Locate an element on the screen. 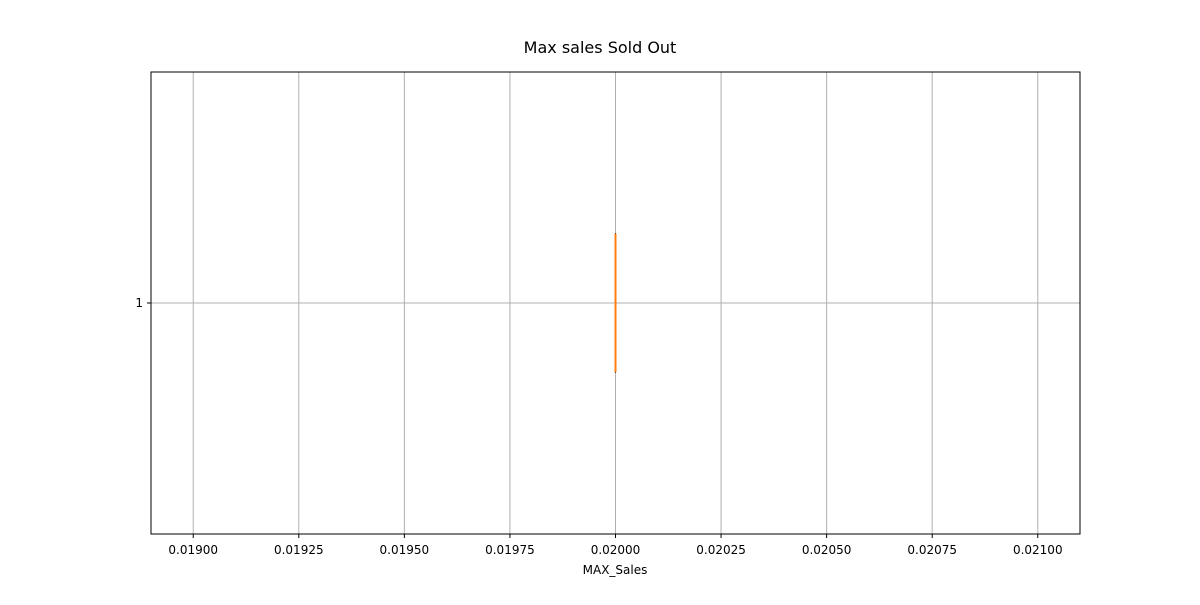 The height and width of the screenshot is (605, 1200). x-tick-label: 0.01900 is located at coordinates (193, 550).